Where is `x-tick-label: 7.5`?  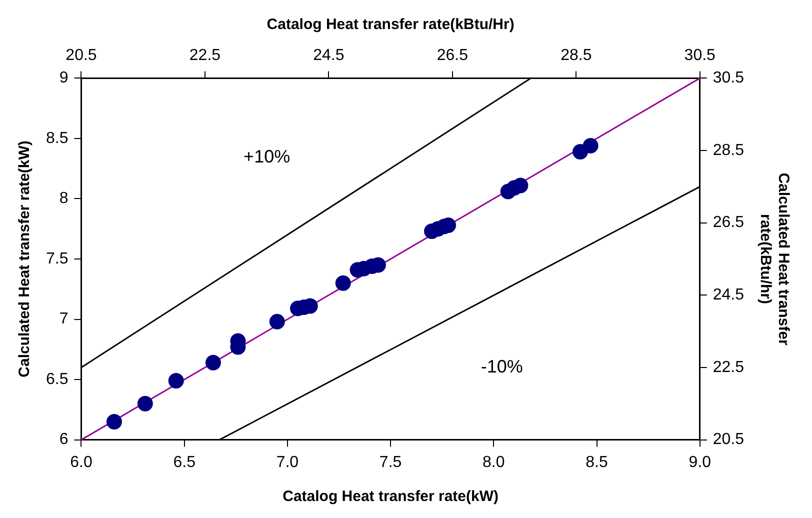
x-tick-label: 7.5 is located at coordinates (390, 462).